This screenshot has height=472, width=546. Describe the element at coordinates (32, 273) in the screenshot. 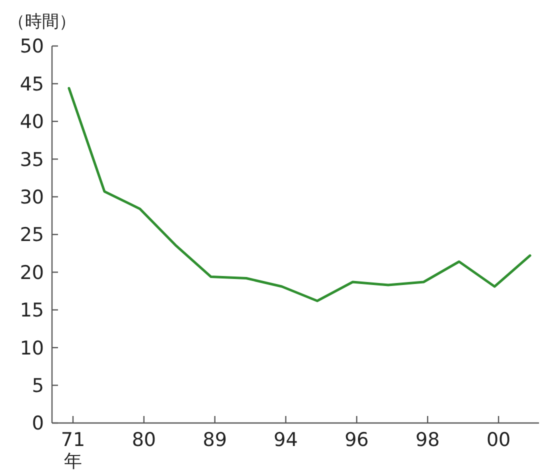

I see `y-tick-label: 20` at that location.